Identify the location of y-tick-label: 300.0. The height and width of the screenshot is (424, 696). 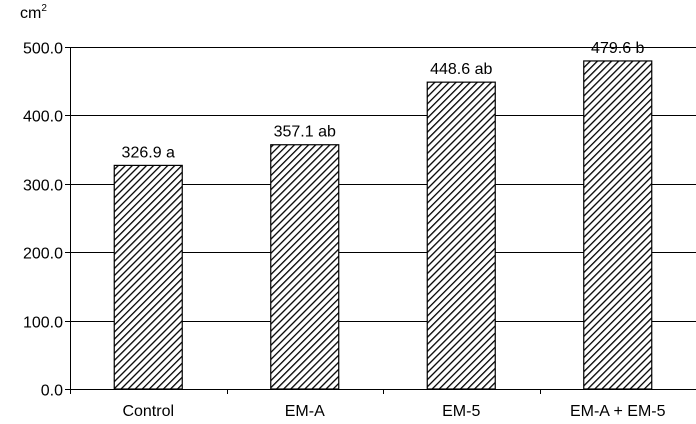
(43, 186).